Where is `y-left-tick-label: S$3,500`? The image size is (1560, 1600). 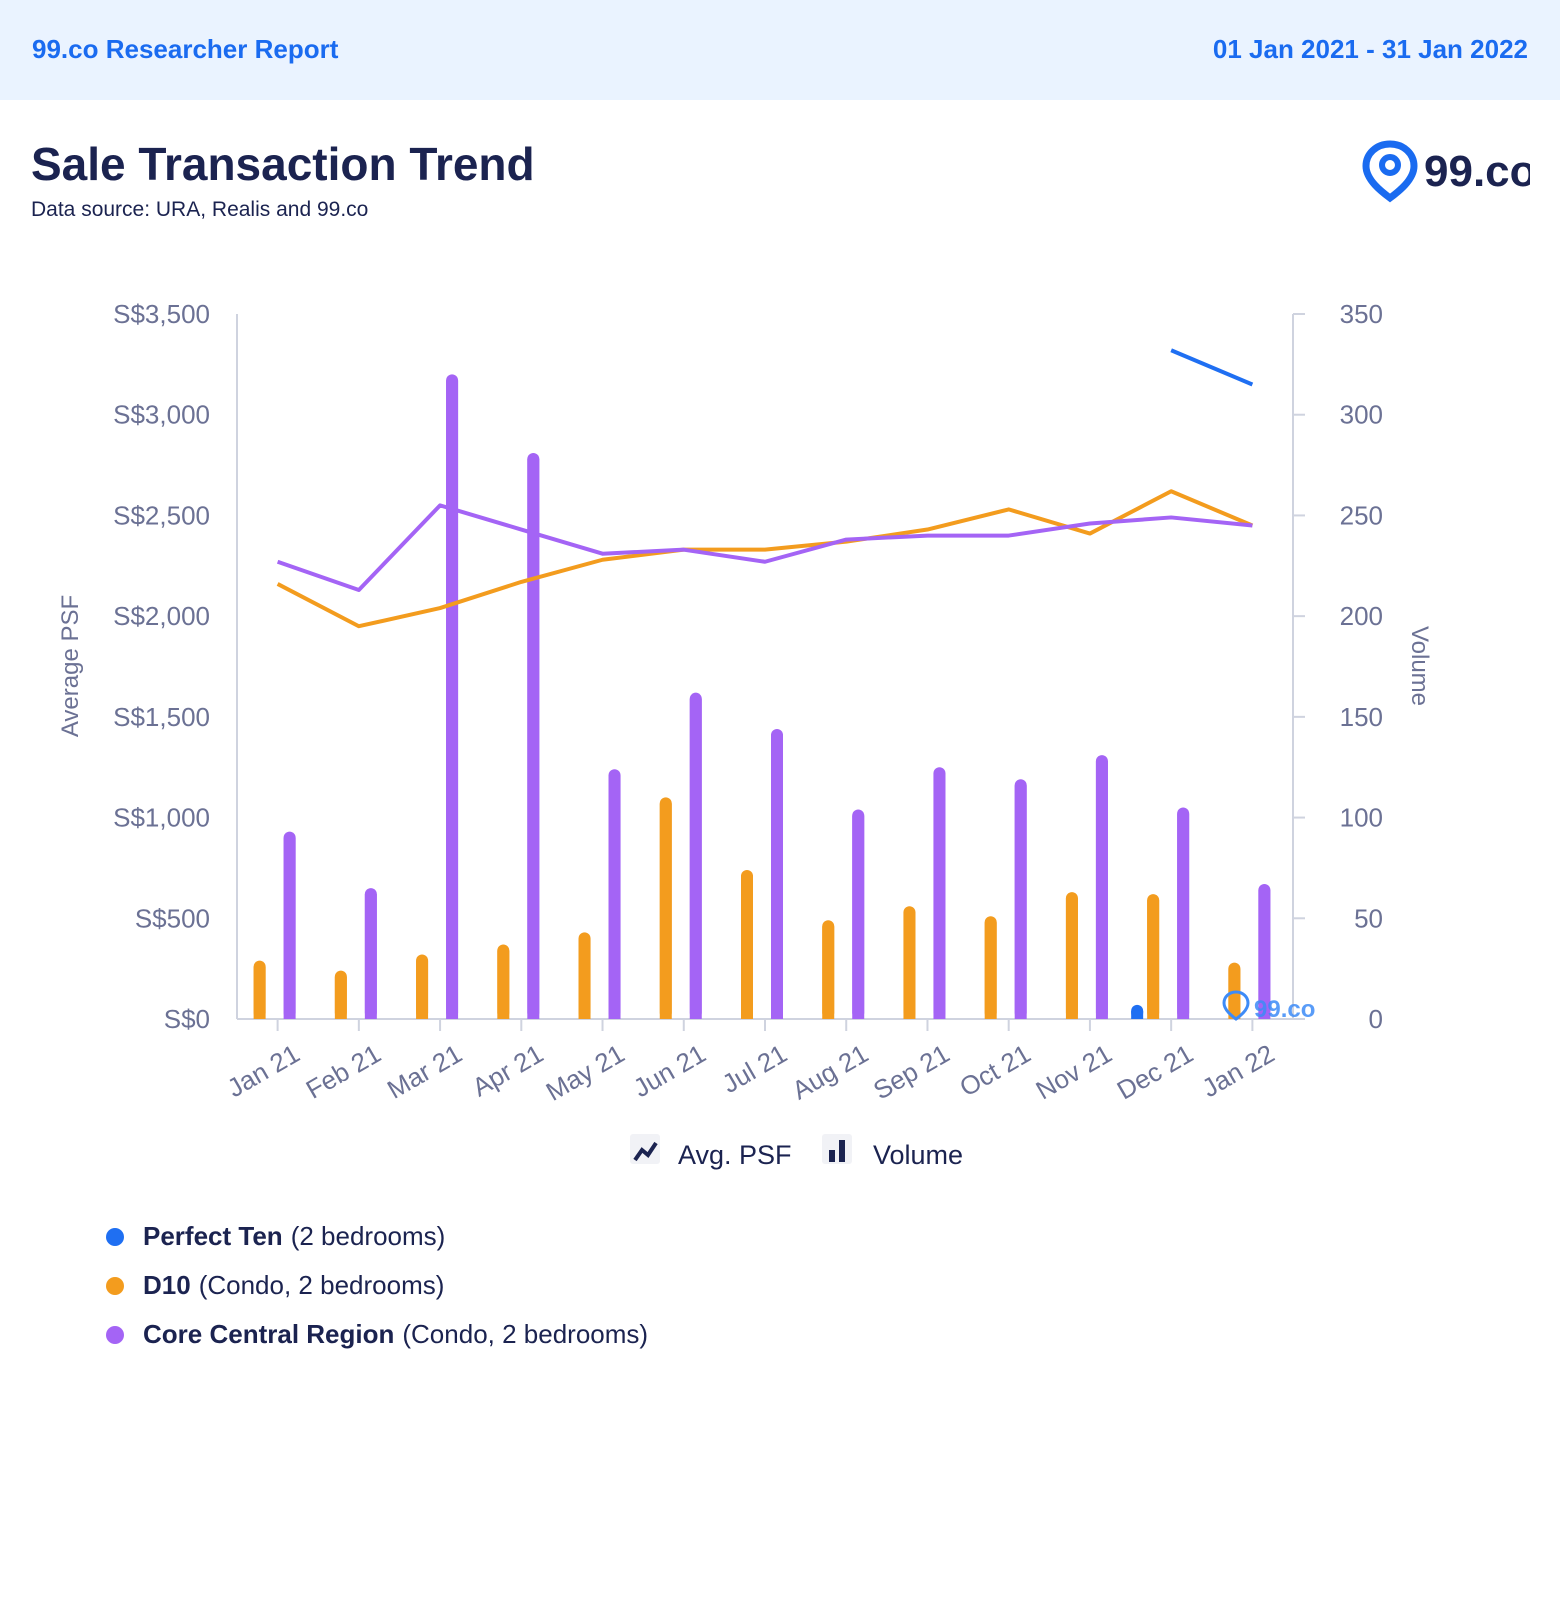
y-left-tick-label: S$3,500 is located at coordinates (161, 314).